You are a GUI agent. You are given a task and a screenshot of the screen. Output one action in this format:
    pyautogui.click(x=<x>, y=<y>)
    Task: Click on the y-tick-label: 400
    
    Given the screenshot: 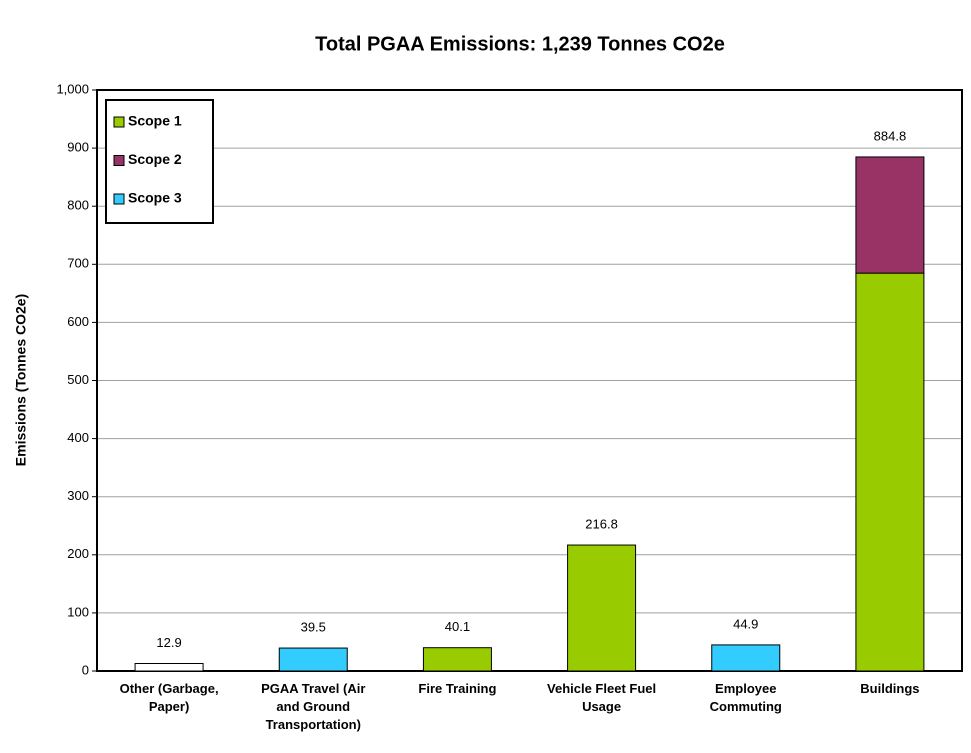 What is the action you would take?
    pyautogui.click(x=78, y=437)
    